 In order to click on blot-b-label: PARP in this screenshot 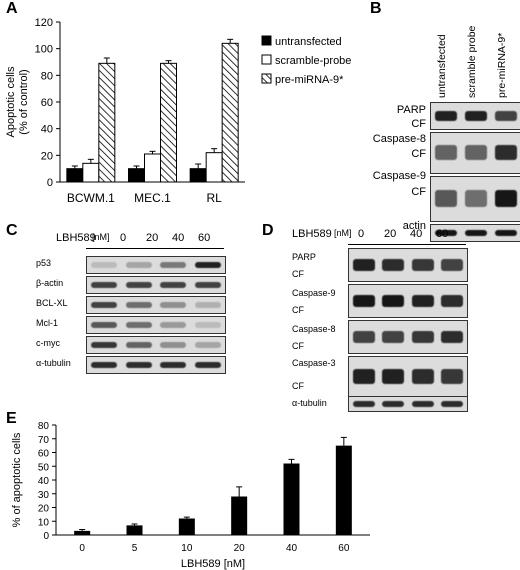, I will do `click(411, 110)`.